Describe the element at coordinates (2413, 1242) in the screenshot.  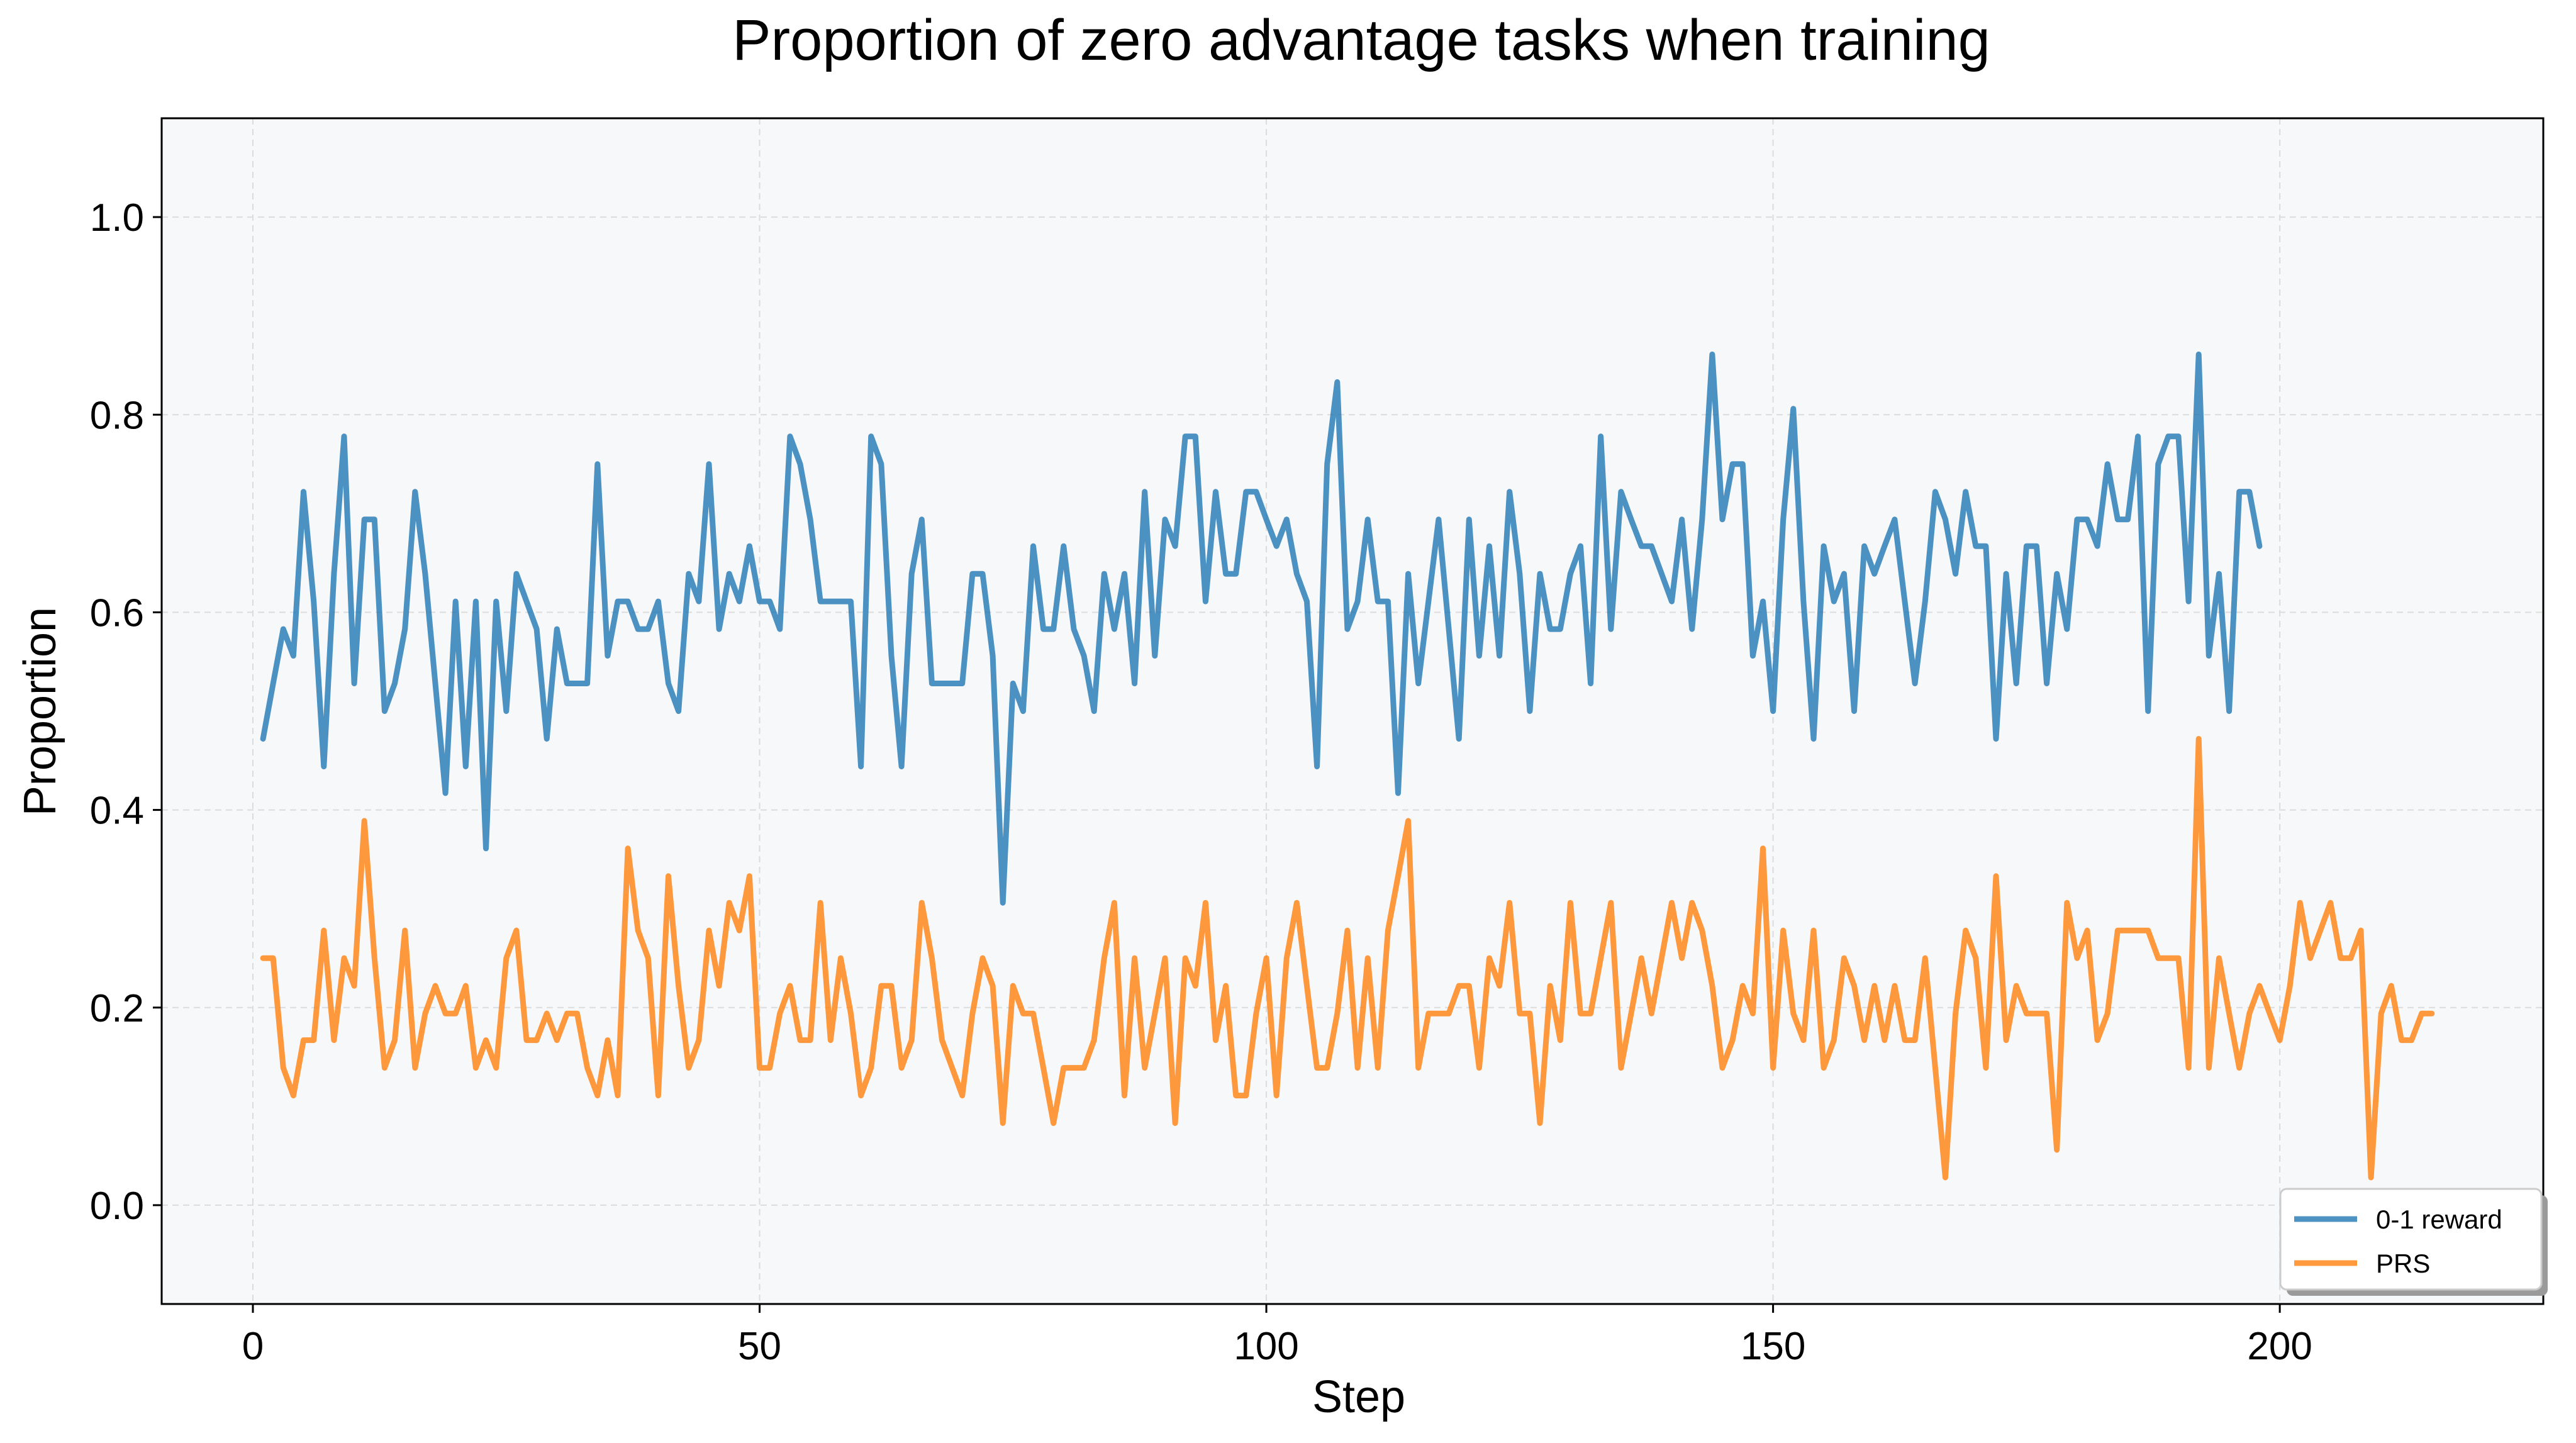
I see `legend: 0-1 reward PRS` at that location.